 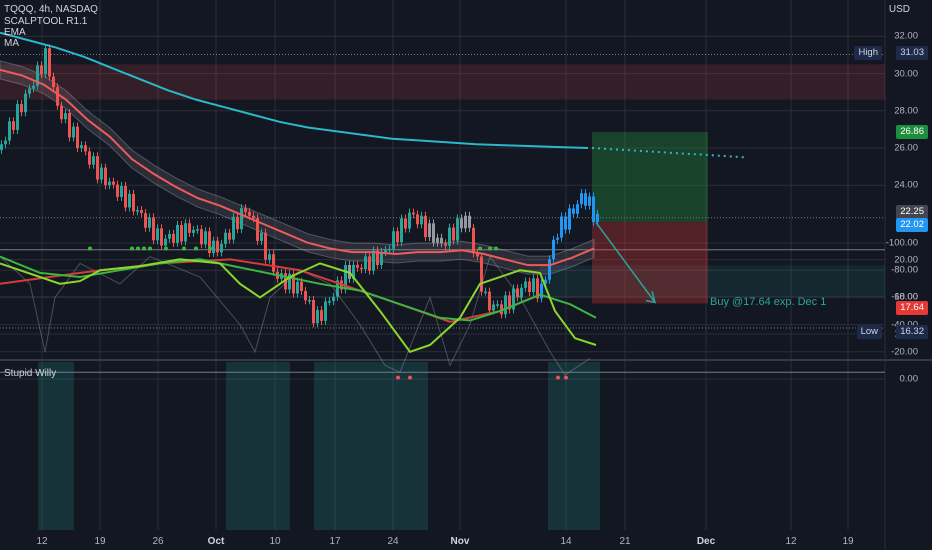 I want to click on osc-fast, so click(x=298, y=305).